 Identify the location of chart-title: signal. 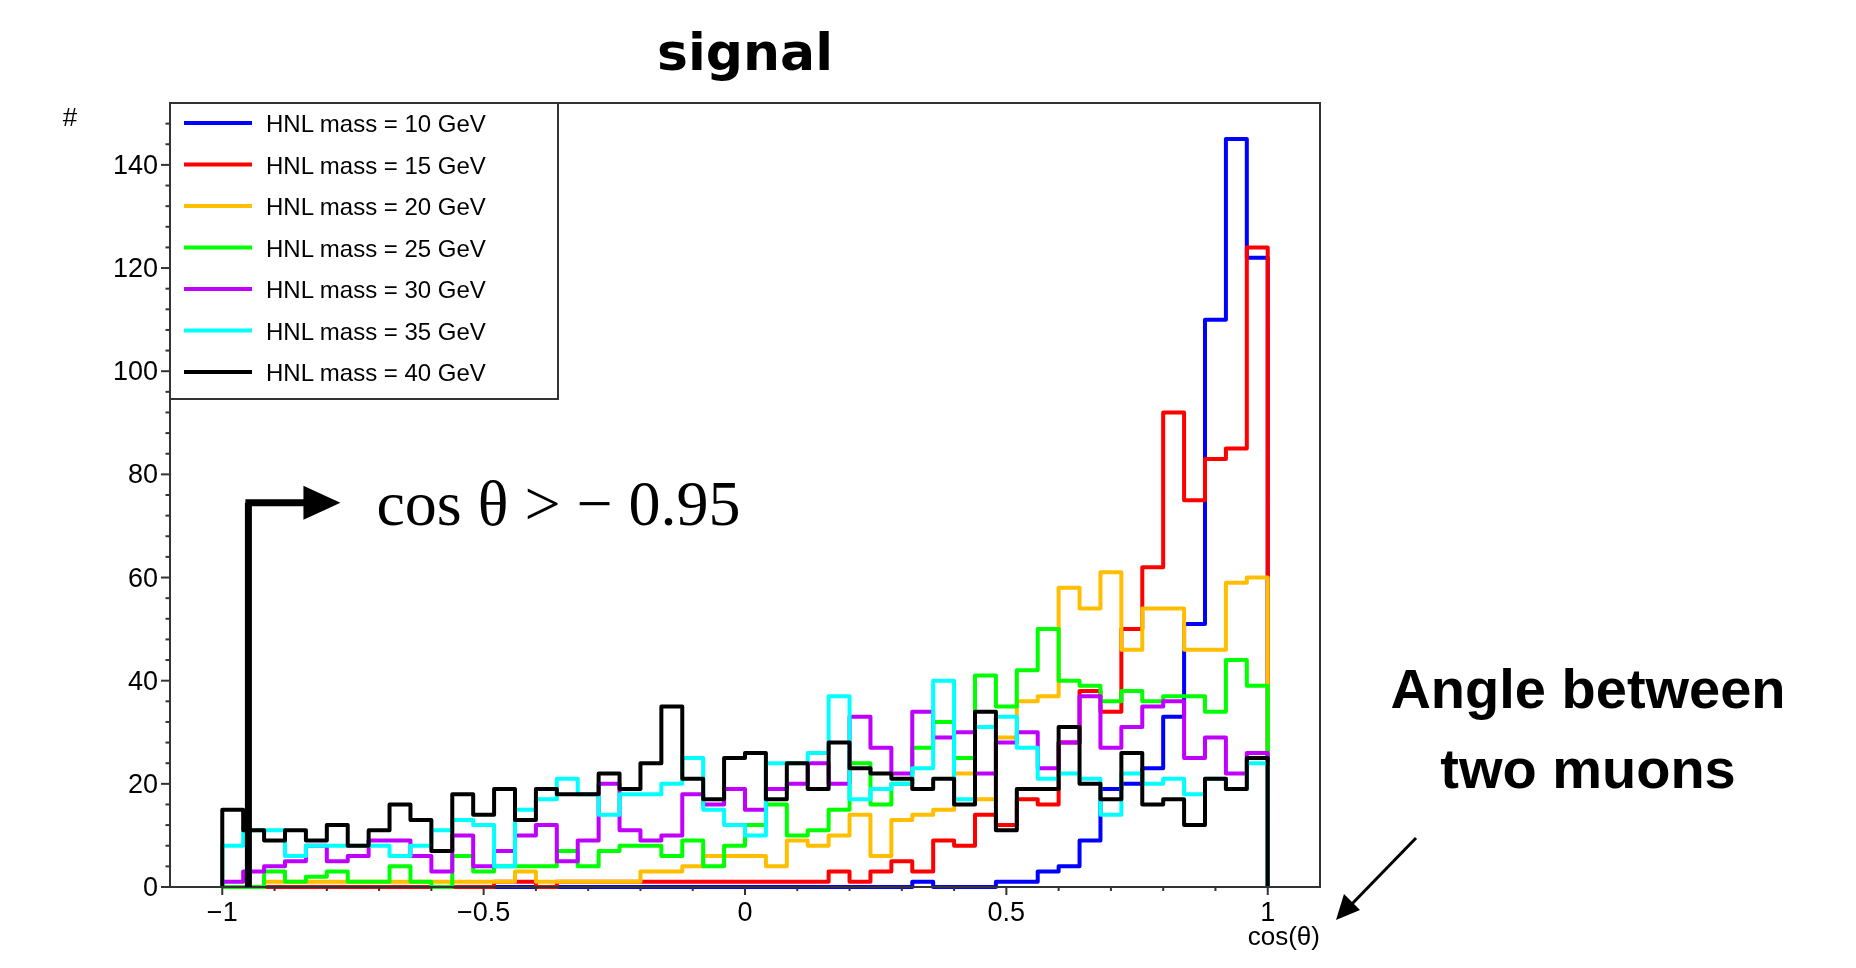
(745, 52).